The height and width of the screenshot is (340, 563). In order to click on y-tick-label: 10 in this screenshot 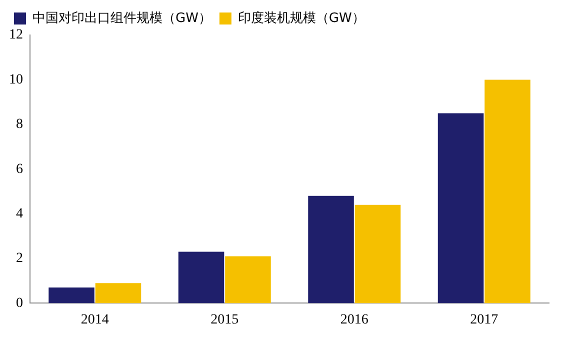, I will do `click(16, 80)`.